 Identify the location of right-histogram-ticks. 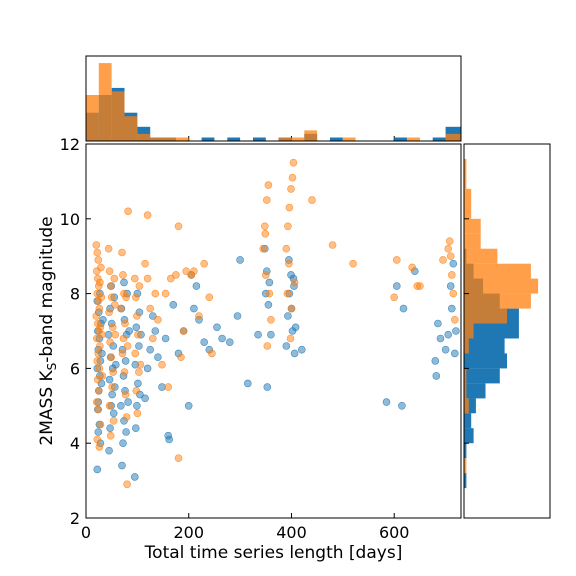
(466, 331).